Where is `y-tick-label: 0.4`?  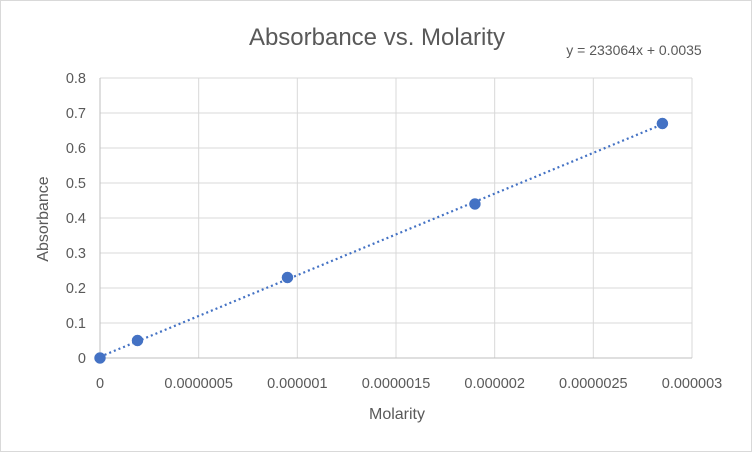
y-tick-label: 0.4 is located at coordinates (76, 219).